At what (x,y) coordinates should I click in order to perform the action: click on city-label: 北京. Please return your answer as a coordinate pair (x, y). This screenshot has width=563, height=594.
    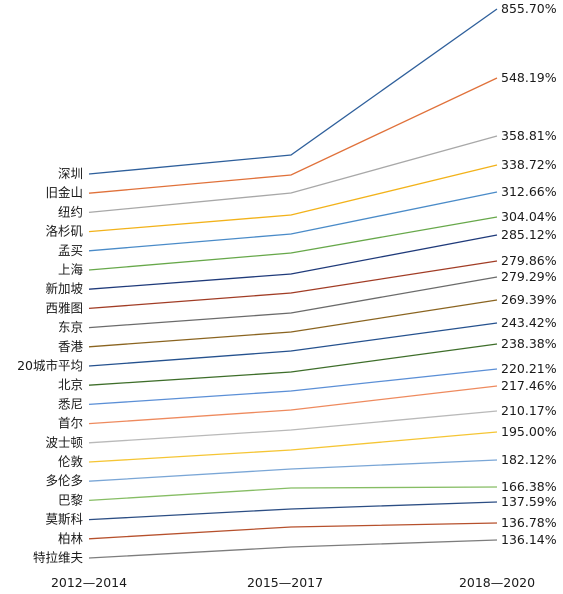
    Looking at the image, I should click on (70, 384).